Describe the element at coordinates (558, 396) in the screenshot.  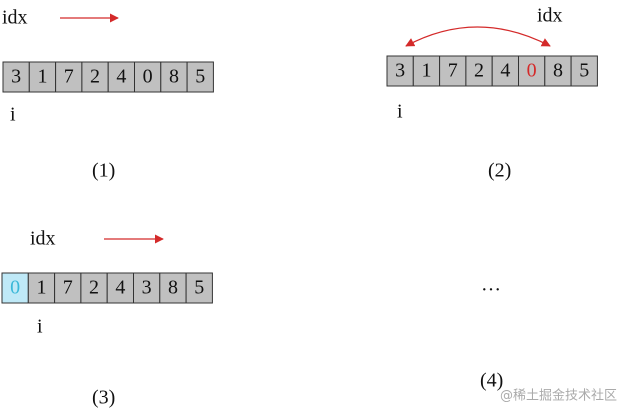
I see `watermark: @稀土掘金技术社区` at that location.